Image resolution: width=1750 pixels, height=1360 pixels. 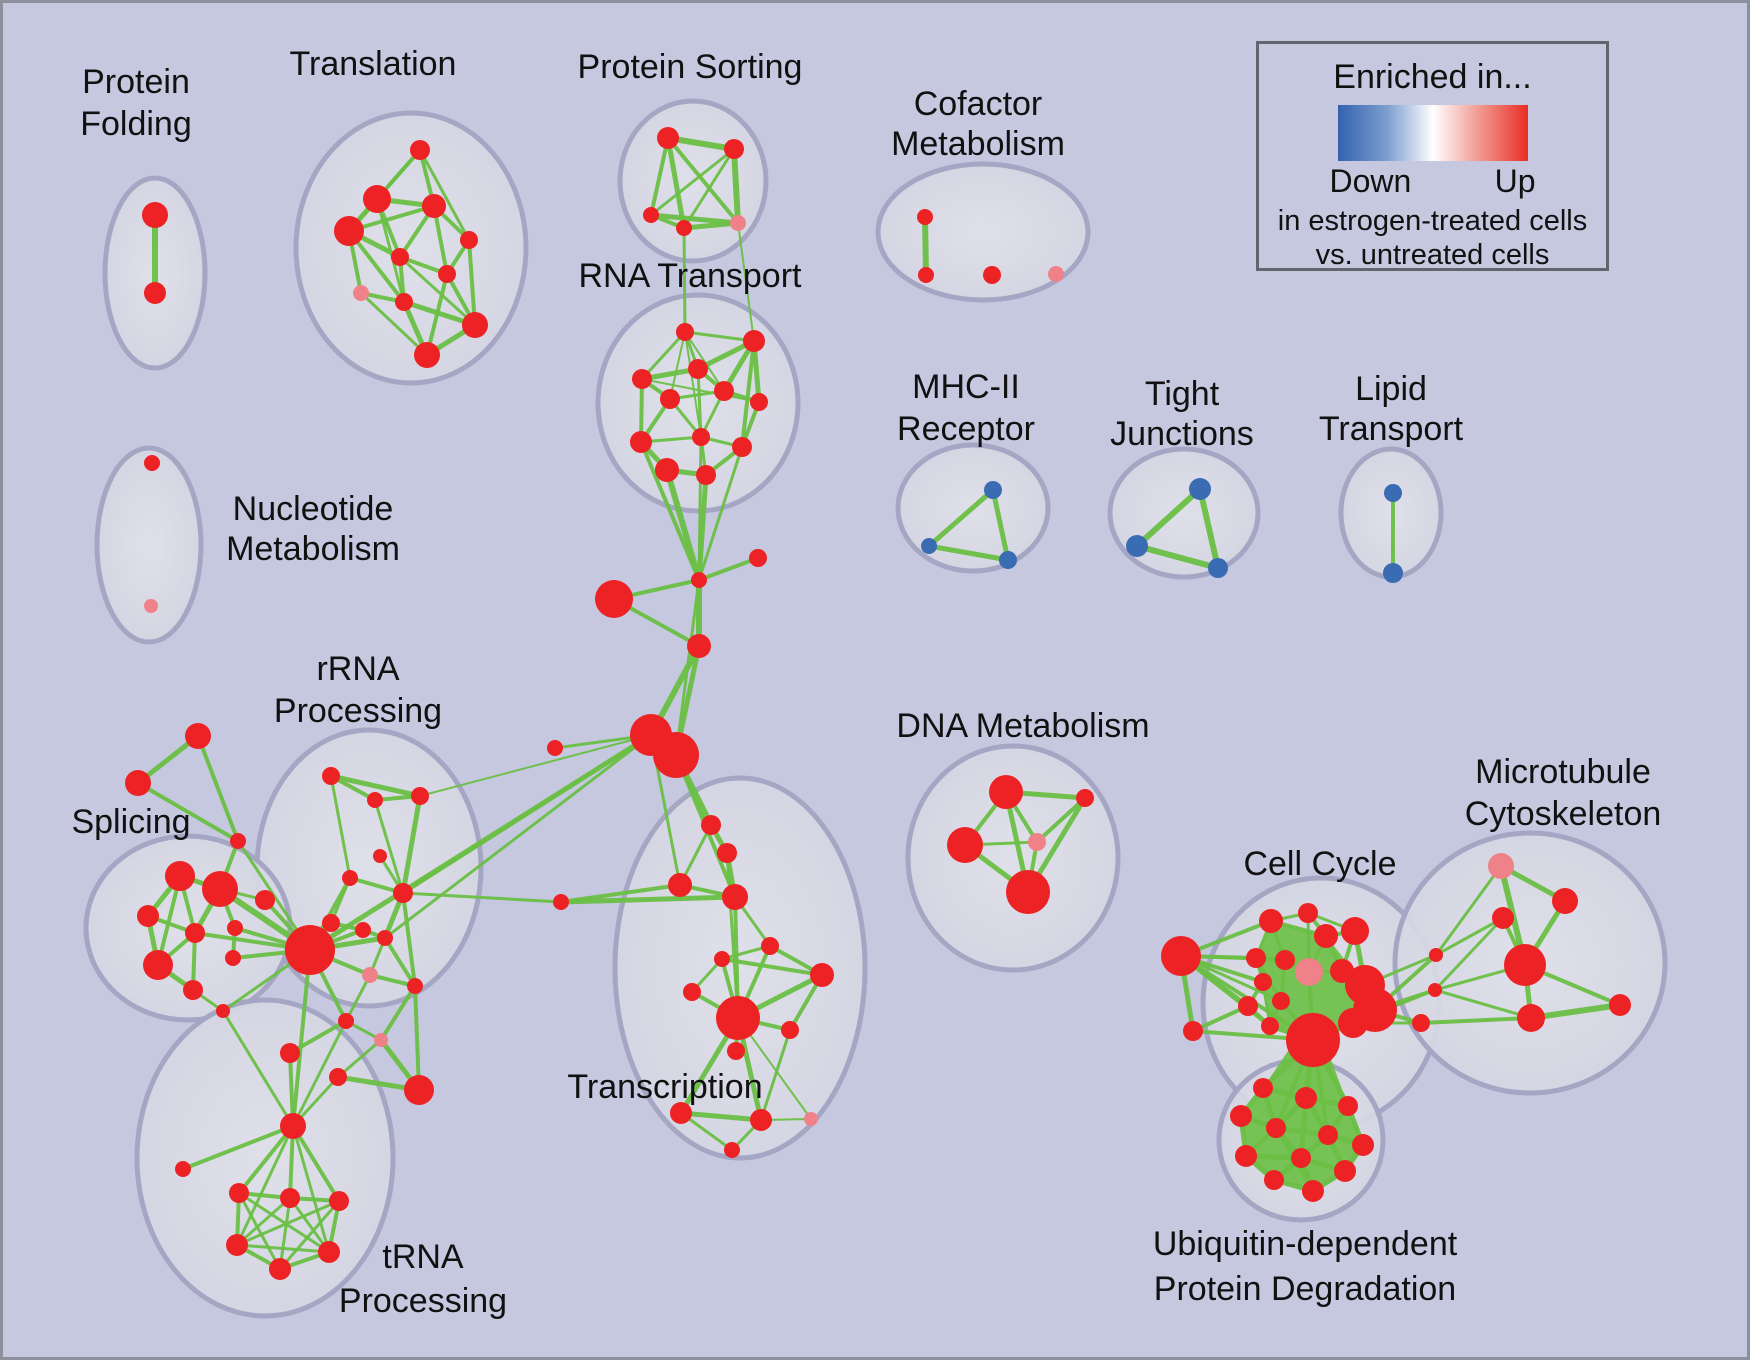 What do you see at coordinates (280, 1269) in the screenshot?
I see `node-tr6` at bounding box center [280, 1269].